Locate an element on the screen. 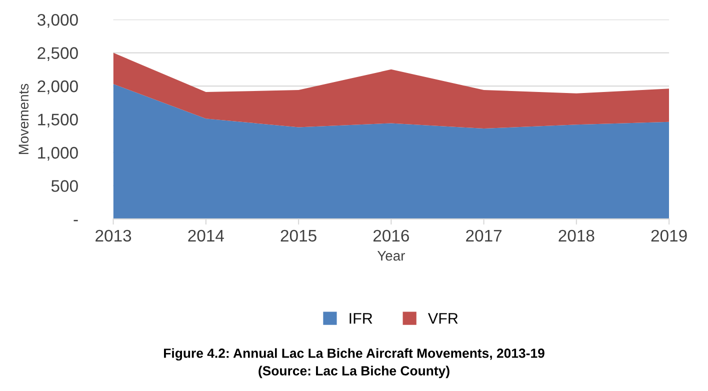 The image size is (708, 391). y-tick-label: - is located at coordinates (76, 221).